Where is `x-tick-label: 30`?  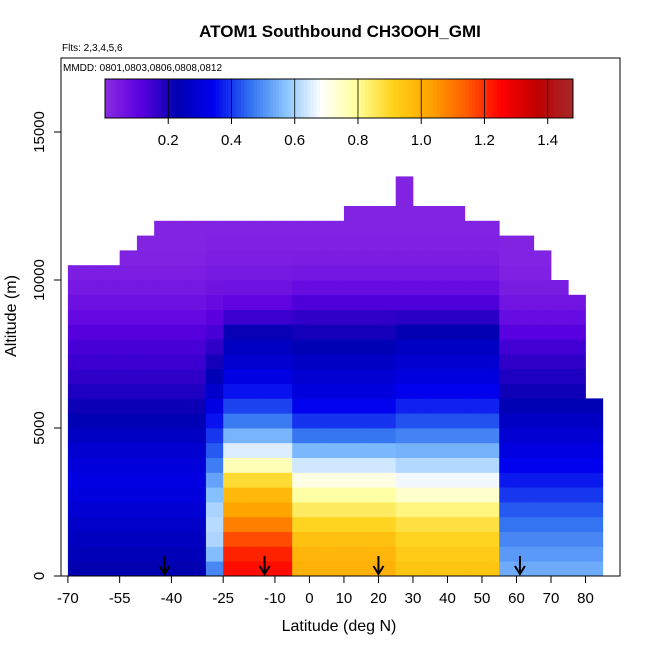
x-tick-label: 30 is located at coordinates (413, 598).